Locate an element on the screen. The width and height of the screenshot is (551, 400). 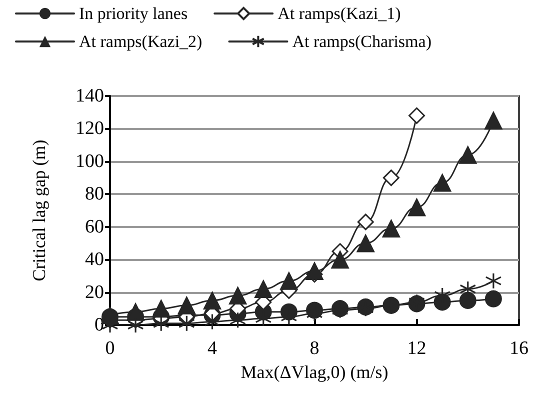
legend-label: At ramps(Kazi_1) is located at coordinates (339, 13).